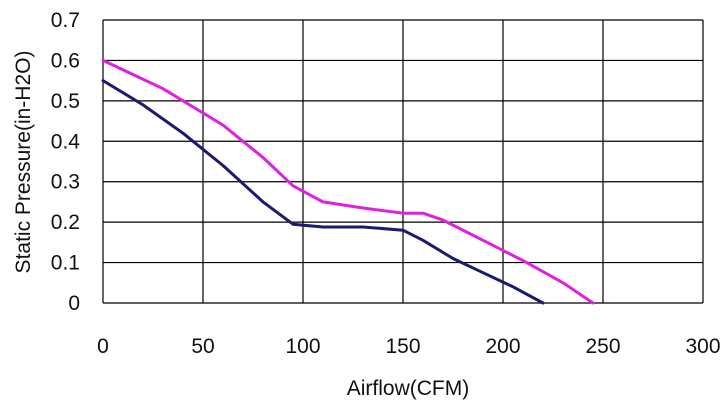 This screenshot has width=723, height=415. What do you see at coordinates (65, 60) in the screenshot?
I see `y-tick-label: 0.6` at bounding box center [65, 60].